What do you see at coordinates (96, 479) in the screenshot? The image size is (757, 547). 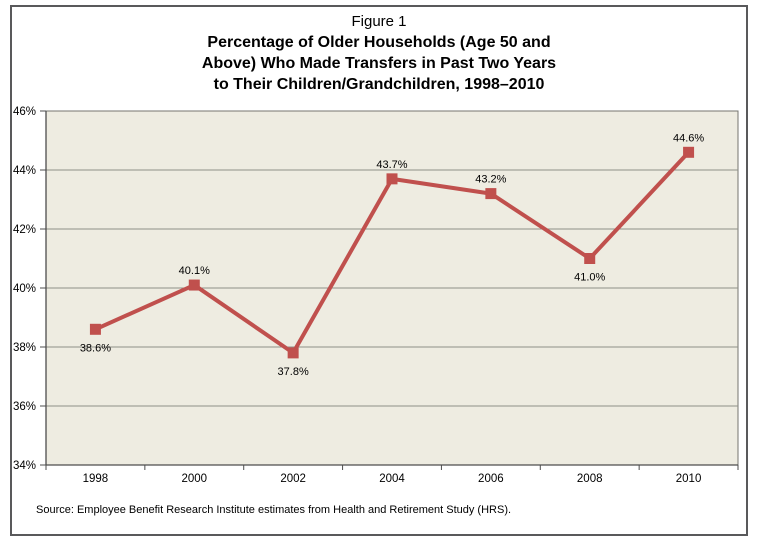 I see `x-axis-label: 1998` at bounding box center [96, 479].